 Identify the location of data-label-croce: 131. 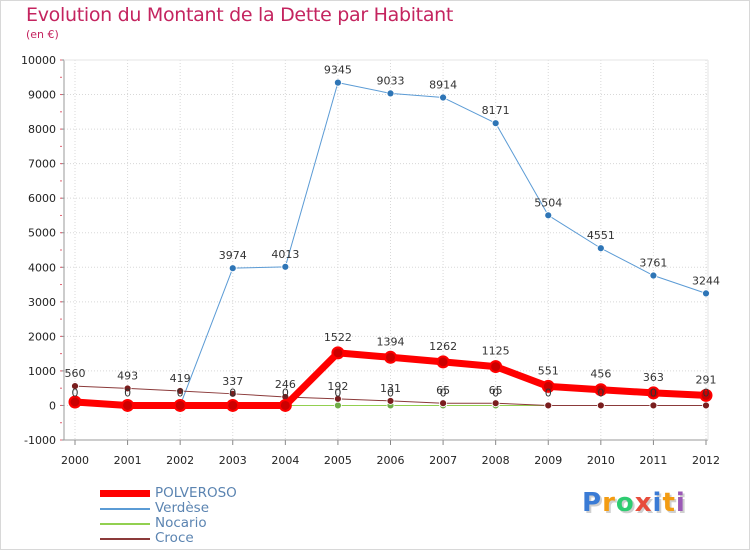
(390, 388).